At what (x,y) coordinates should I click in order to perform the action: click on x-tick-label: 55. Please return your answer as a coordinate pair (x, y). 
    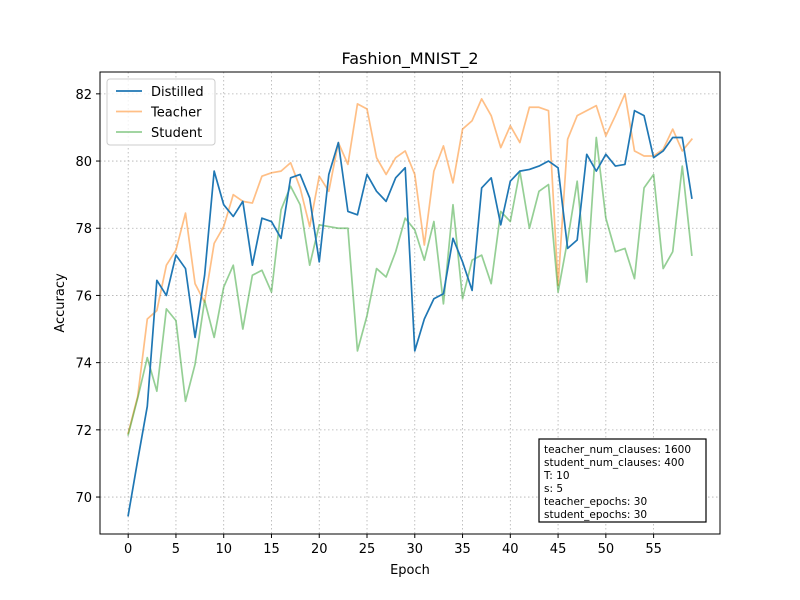
    Looking at the image, I should click on (653, 549).